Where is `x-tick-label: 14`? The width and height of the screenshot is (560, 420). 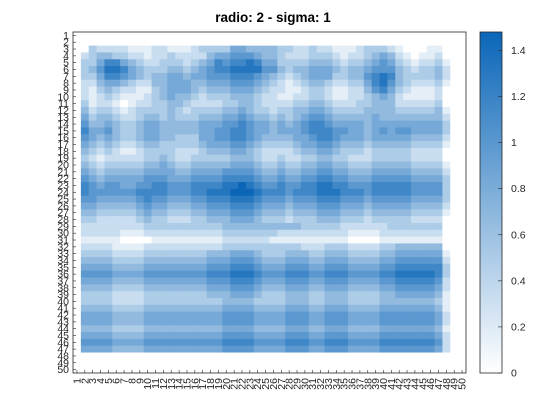 x-tick-label: 14 is located at coordinates (180, 384).